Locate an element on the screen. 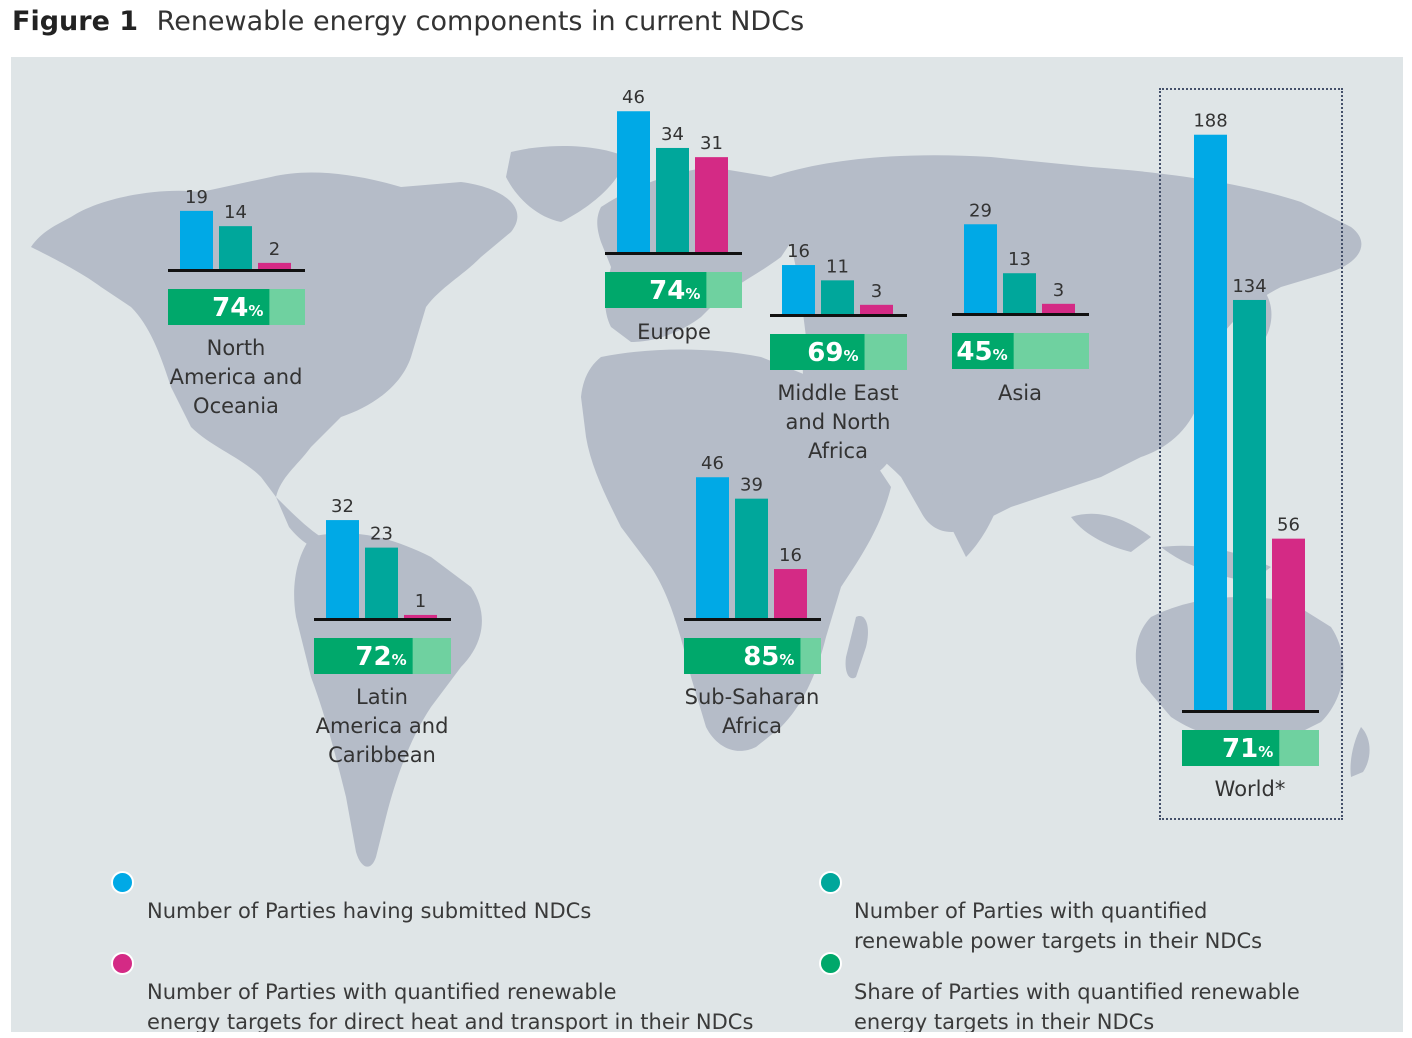  bar-value-label: 39 is located at coordinates (751, 485).